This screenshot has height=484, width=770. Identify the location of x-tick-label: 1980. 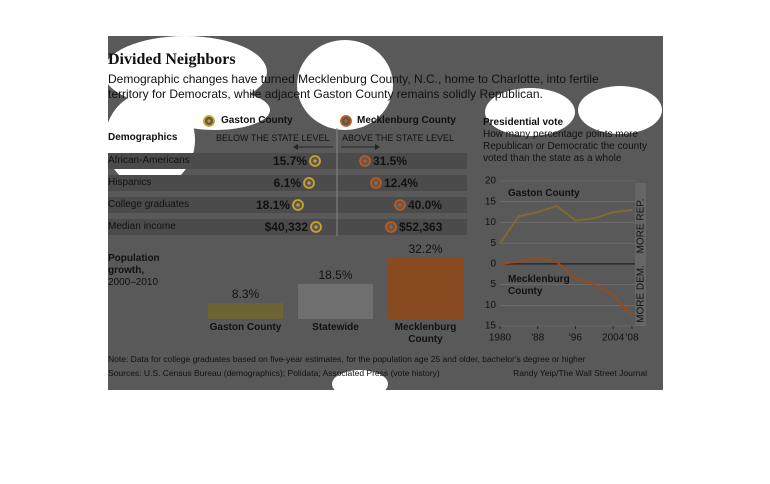
(500, 338).